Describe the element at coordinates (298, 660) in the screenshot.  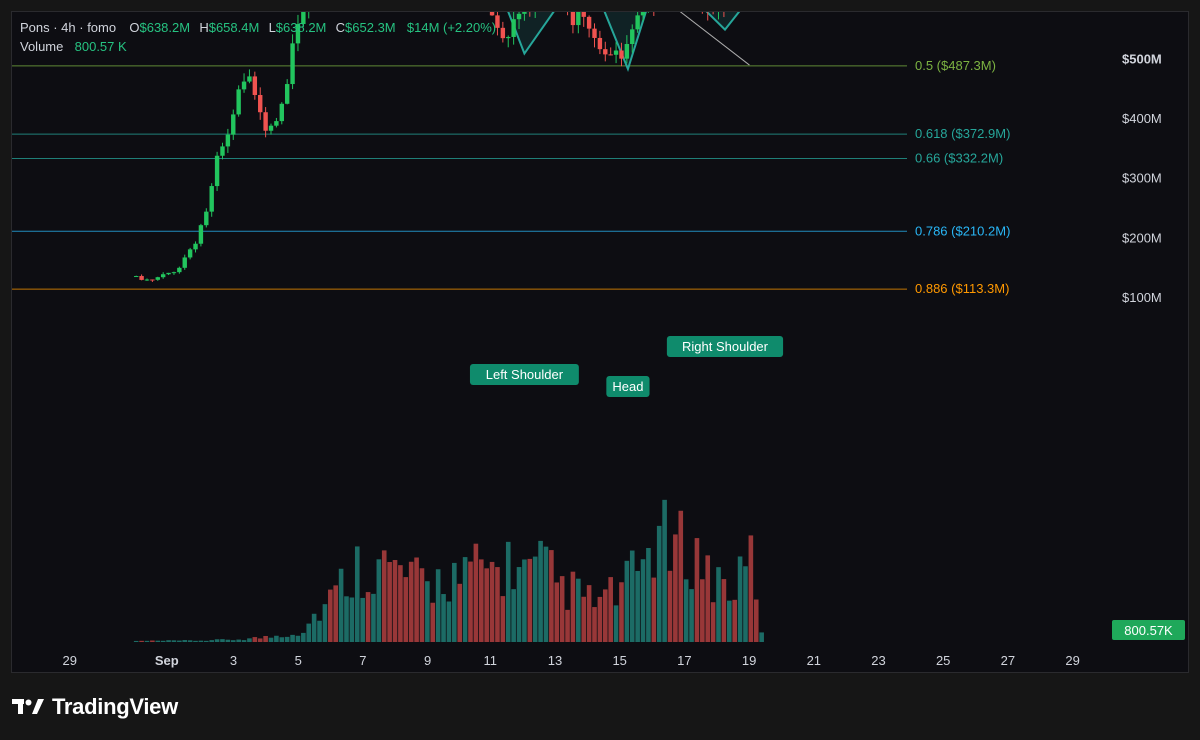
I see `x-axis-tick-label: 5` at that location.